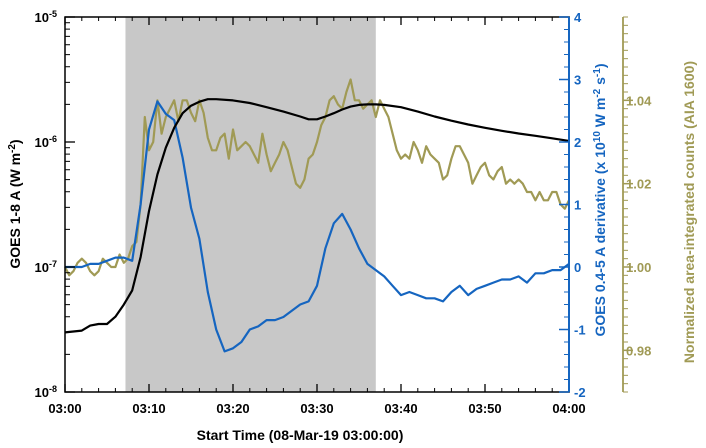 Image resolution: width=706 pixels, height=448 pixels. I want to click on right-aia-tick-label: 1.02, so click(638, 184).